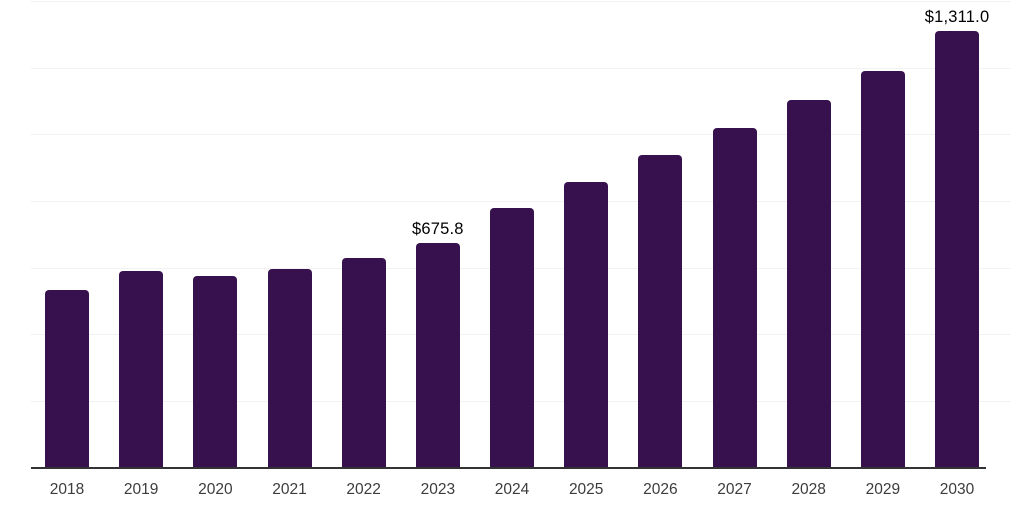 Image resolution: width=1024 pixels, height=512 pixels. What do you see at coordinates (734, 297) in the screenshot?
I see `bar-2027` at bounding box center [734, 297].